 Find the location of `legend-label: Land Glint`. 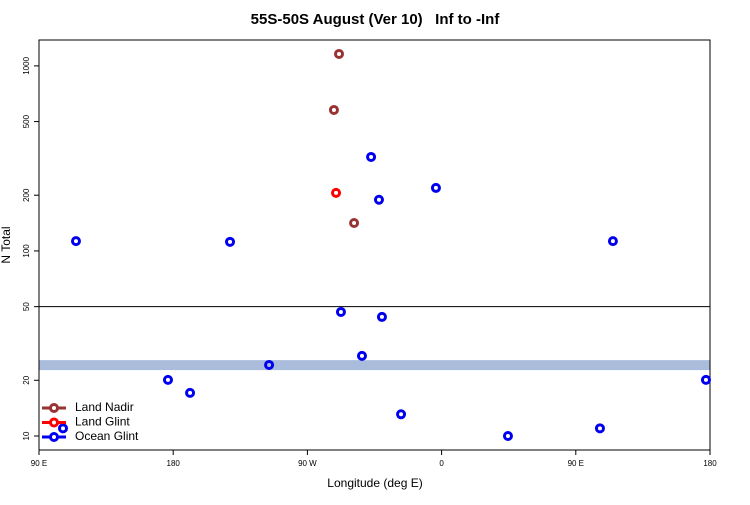

legend-label: Land Glint is located at coordinates (102, 422).